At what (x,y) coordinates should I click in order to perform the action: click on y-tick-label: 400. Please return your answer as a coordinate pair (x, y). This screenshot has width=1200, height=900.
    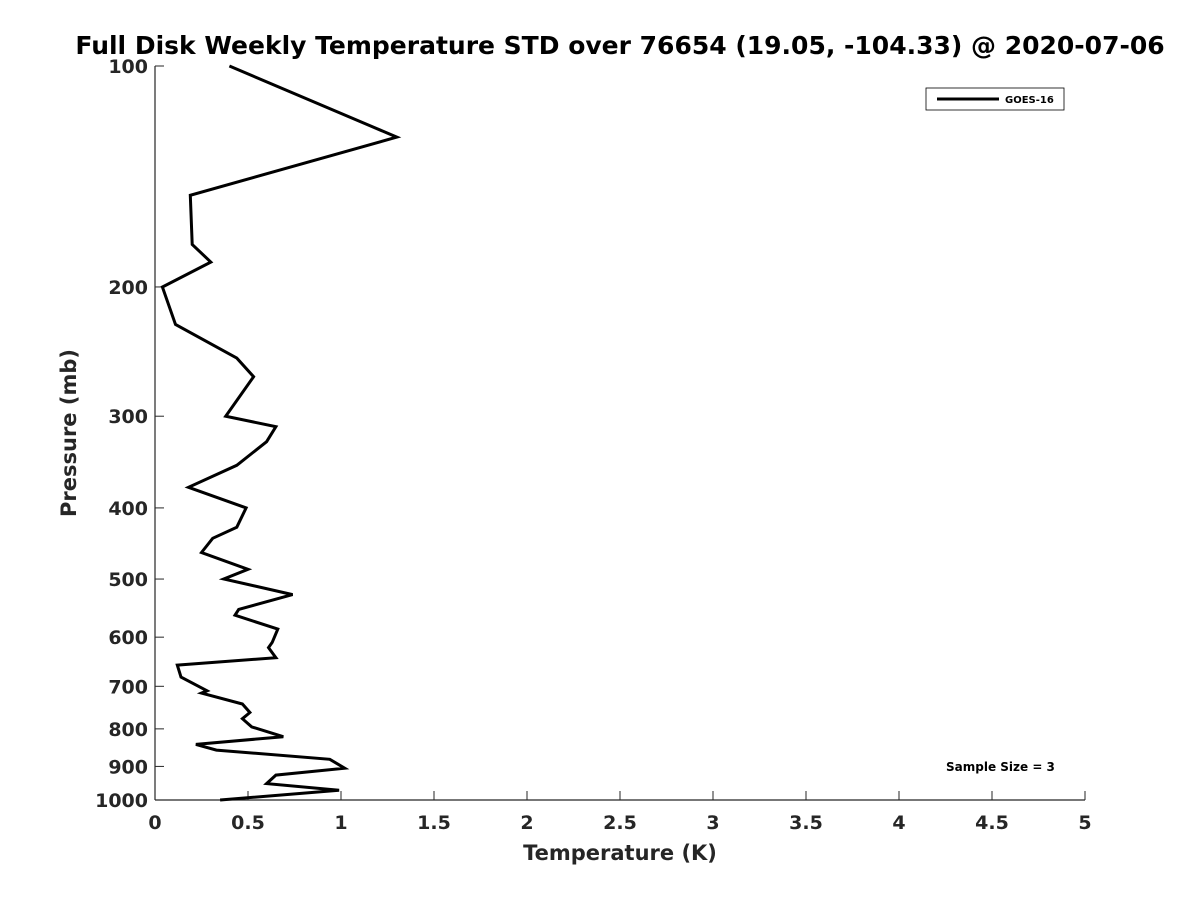
    Looking at the image, I should click on (128, 509).